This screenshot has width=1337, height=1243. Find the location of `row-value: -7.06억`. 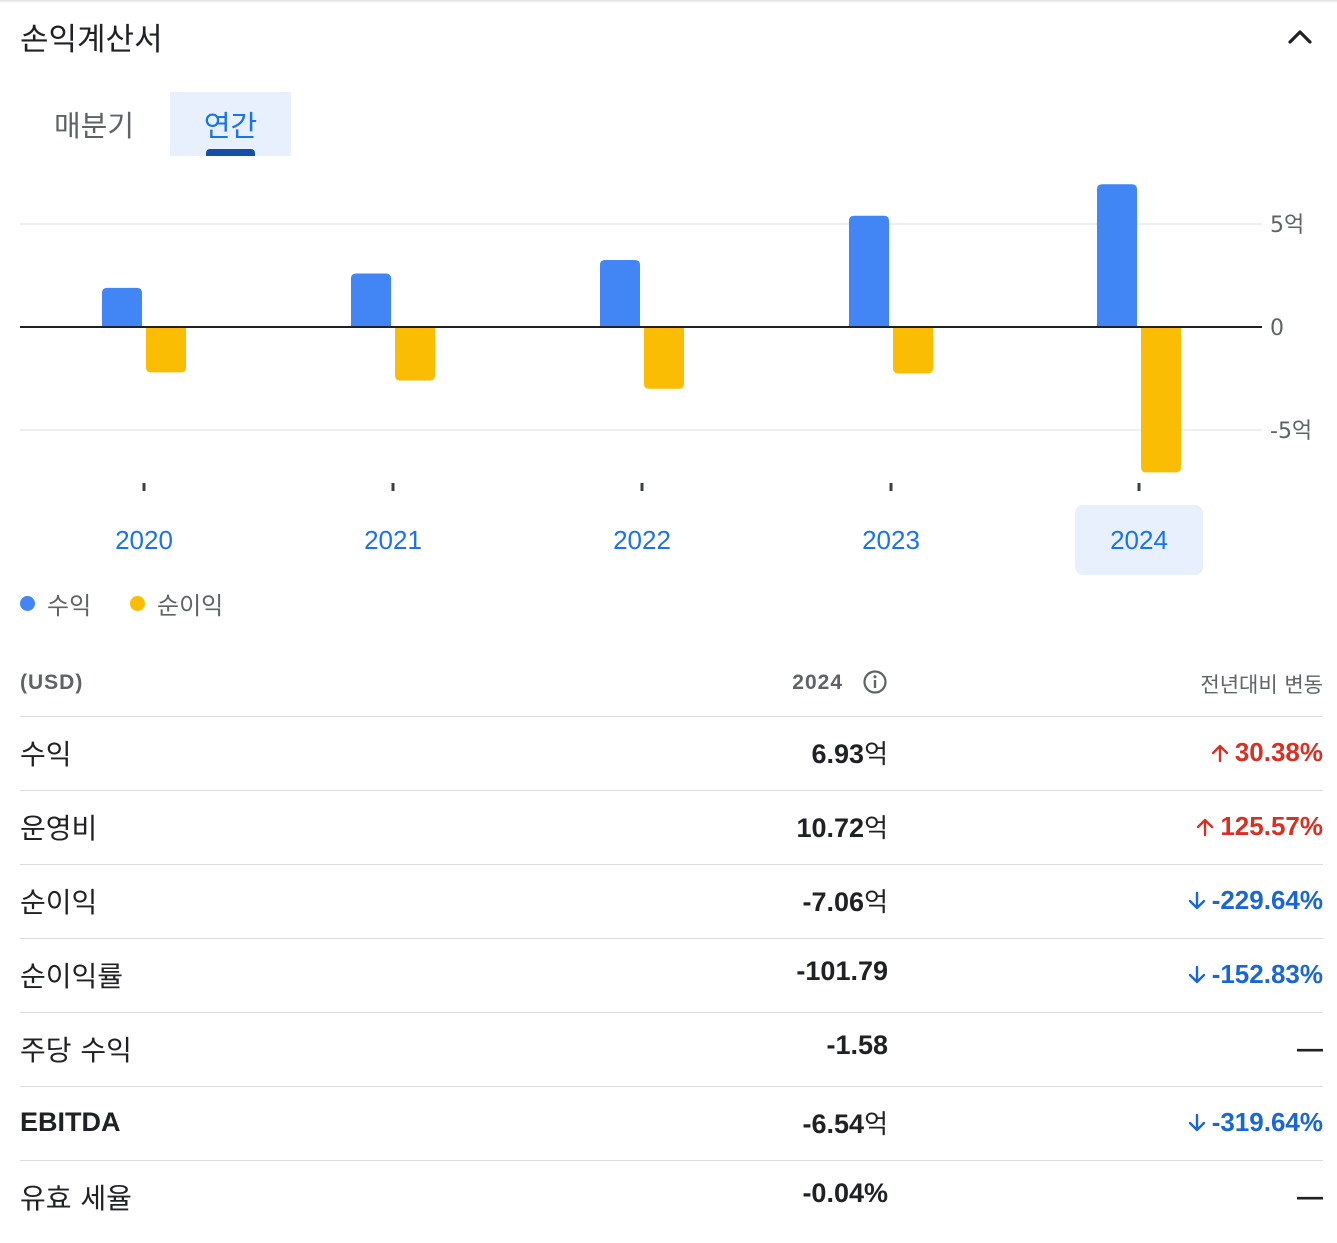

row-value: -7.06억 is located at coordinates (845, 900).